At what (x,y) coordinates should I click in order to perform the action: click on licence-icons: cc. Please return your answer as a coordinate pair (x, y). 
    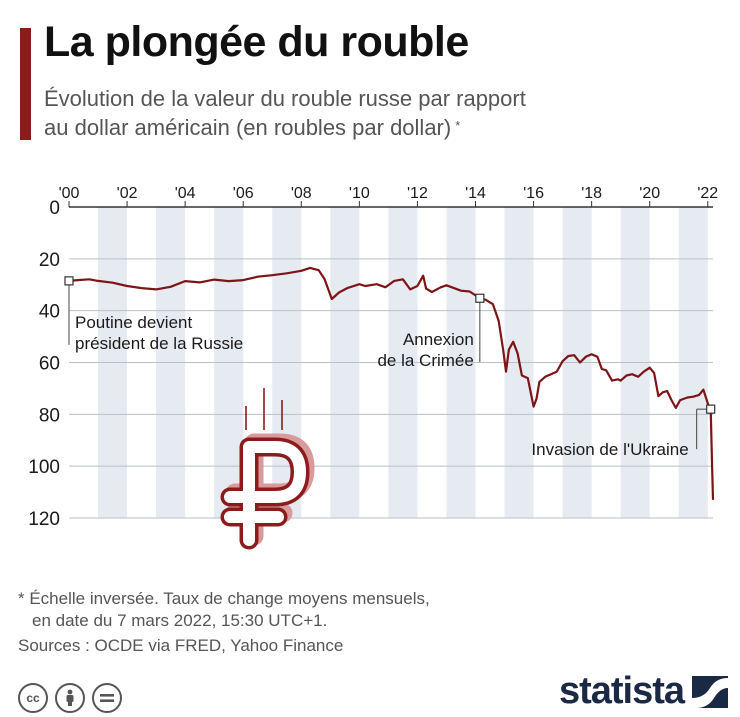
    Looking at the image, I should click on (70, 698).